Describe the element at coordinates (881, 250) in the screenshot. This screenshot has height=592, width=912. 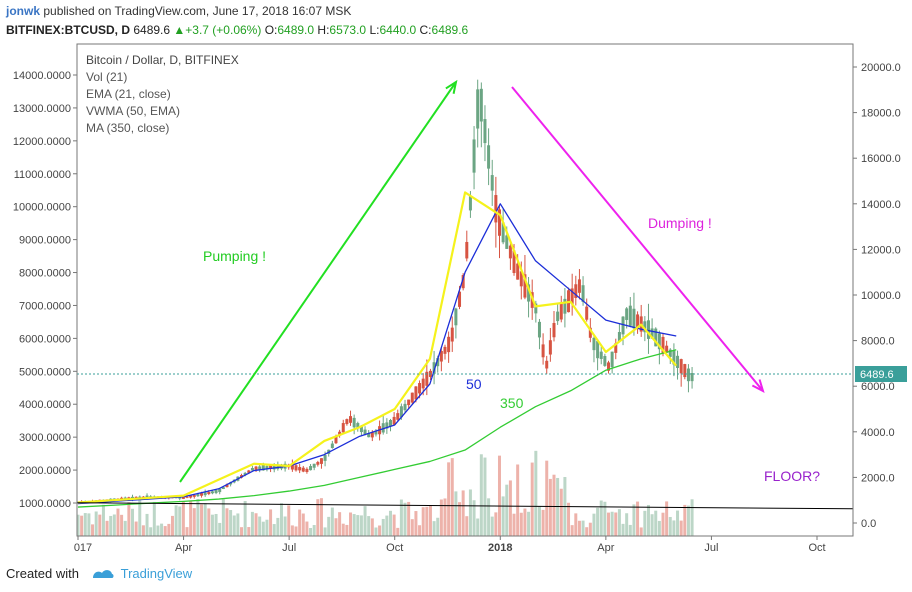
I see `right-axis-label: 12000.0` at that location.